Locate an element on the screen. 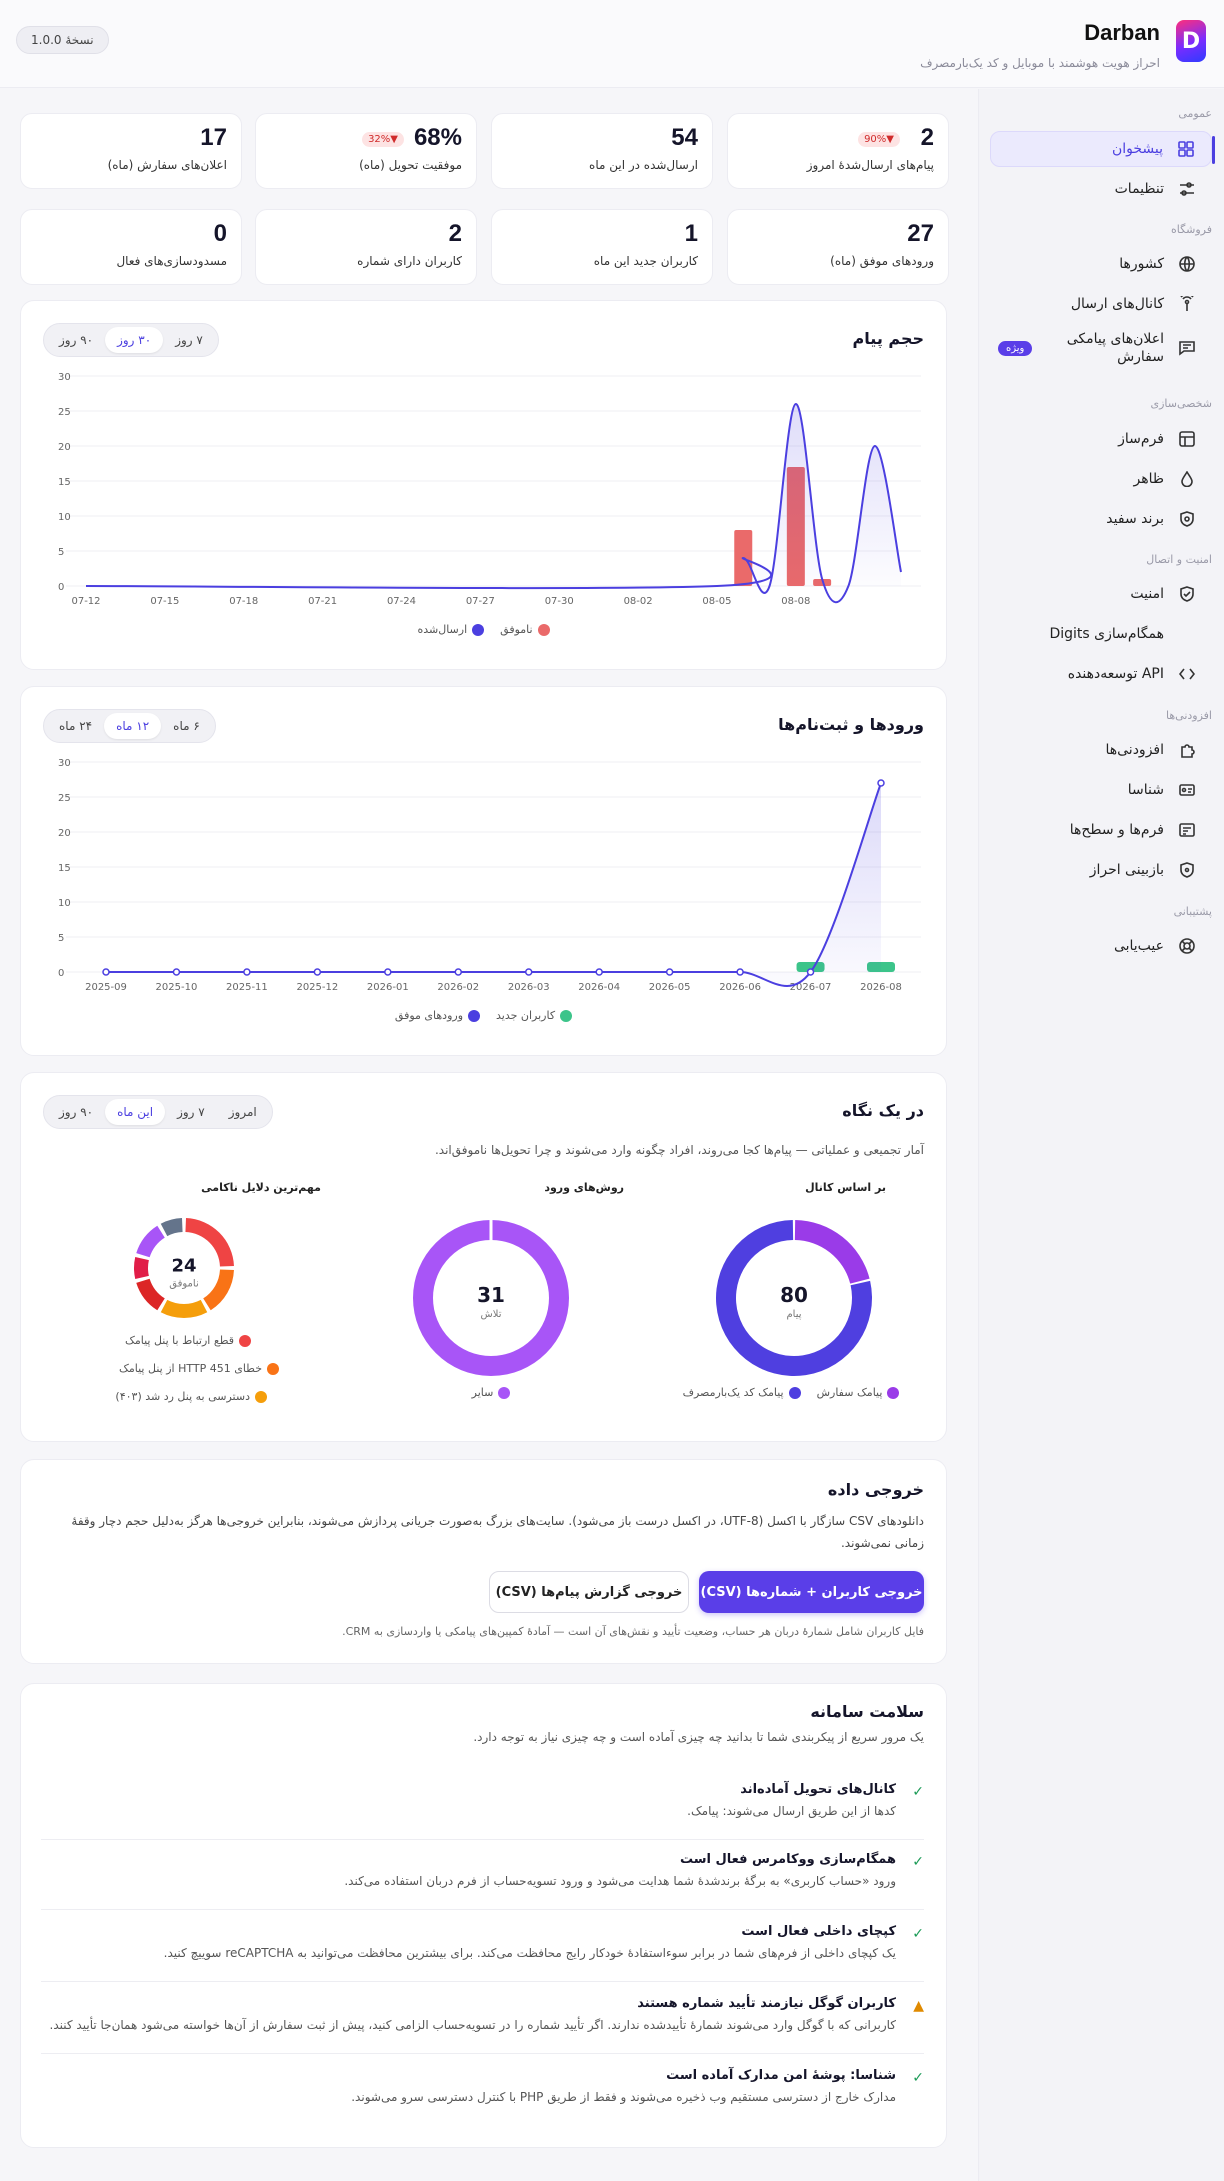  sidebar-item-label: امنیت is located at coordinates (1147, 594).